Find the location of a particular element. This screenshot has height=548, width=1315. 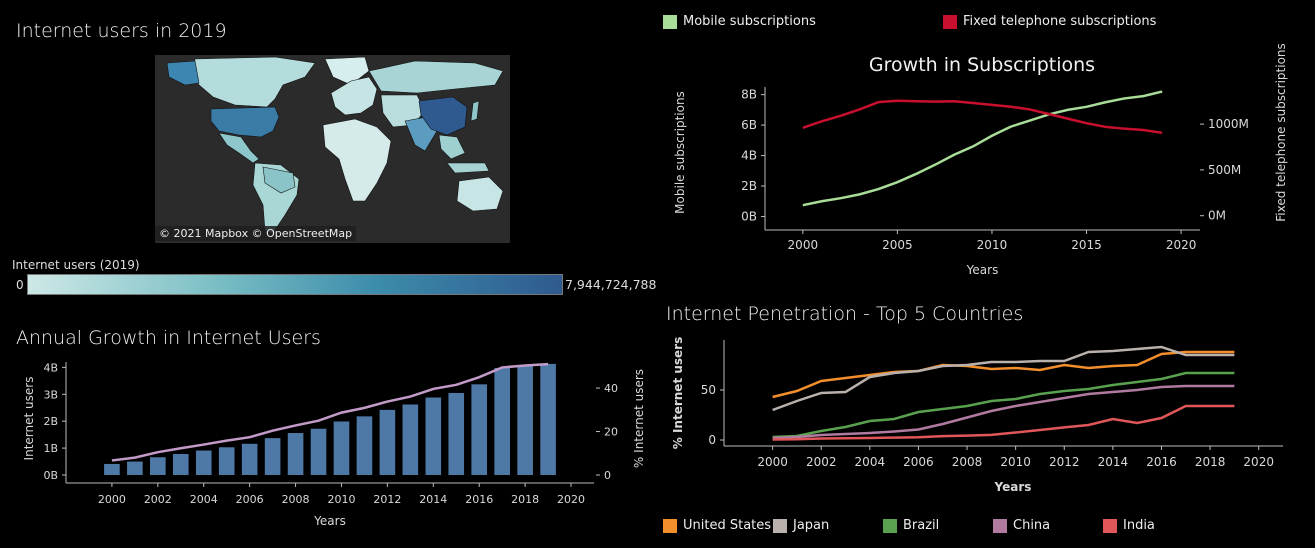

japan-shape is located at coordinates (475, 111).